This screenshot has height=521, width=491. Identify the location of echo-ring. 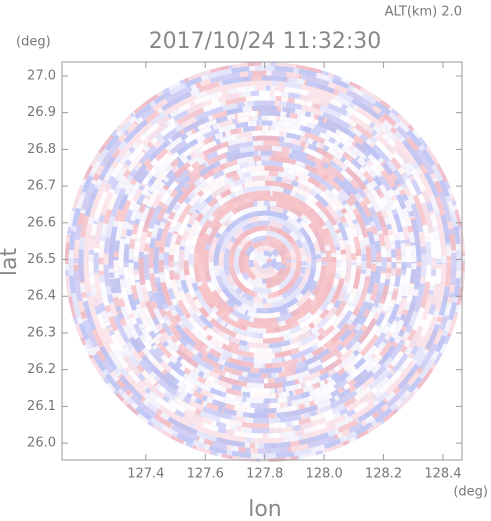
(265, 262).